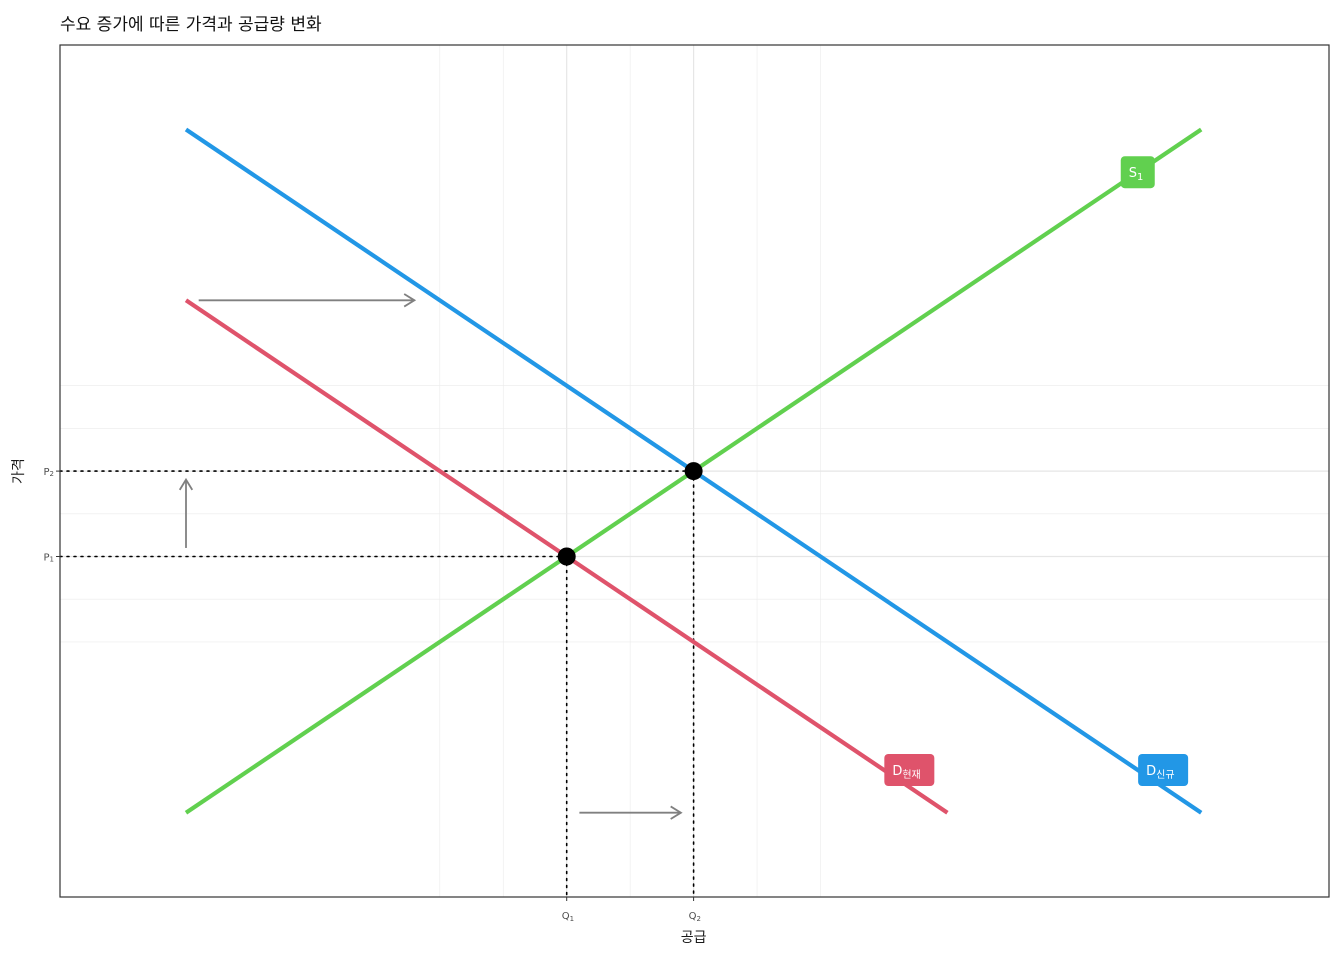  I want to click on x-axis-title: 공급, so click(694, 938).